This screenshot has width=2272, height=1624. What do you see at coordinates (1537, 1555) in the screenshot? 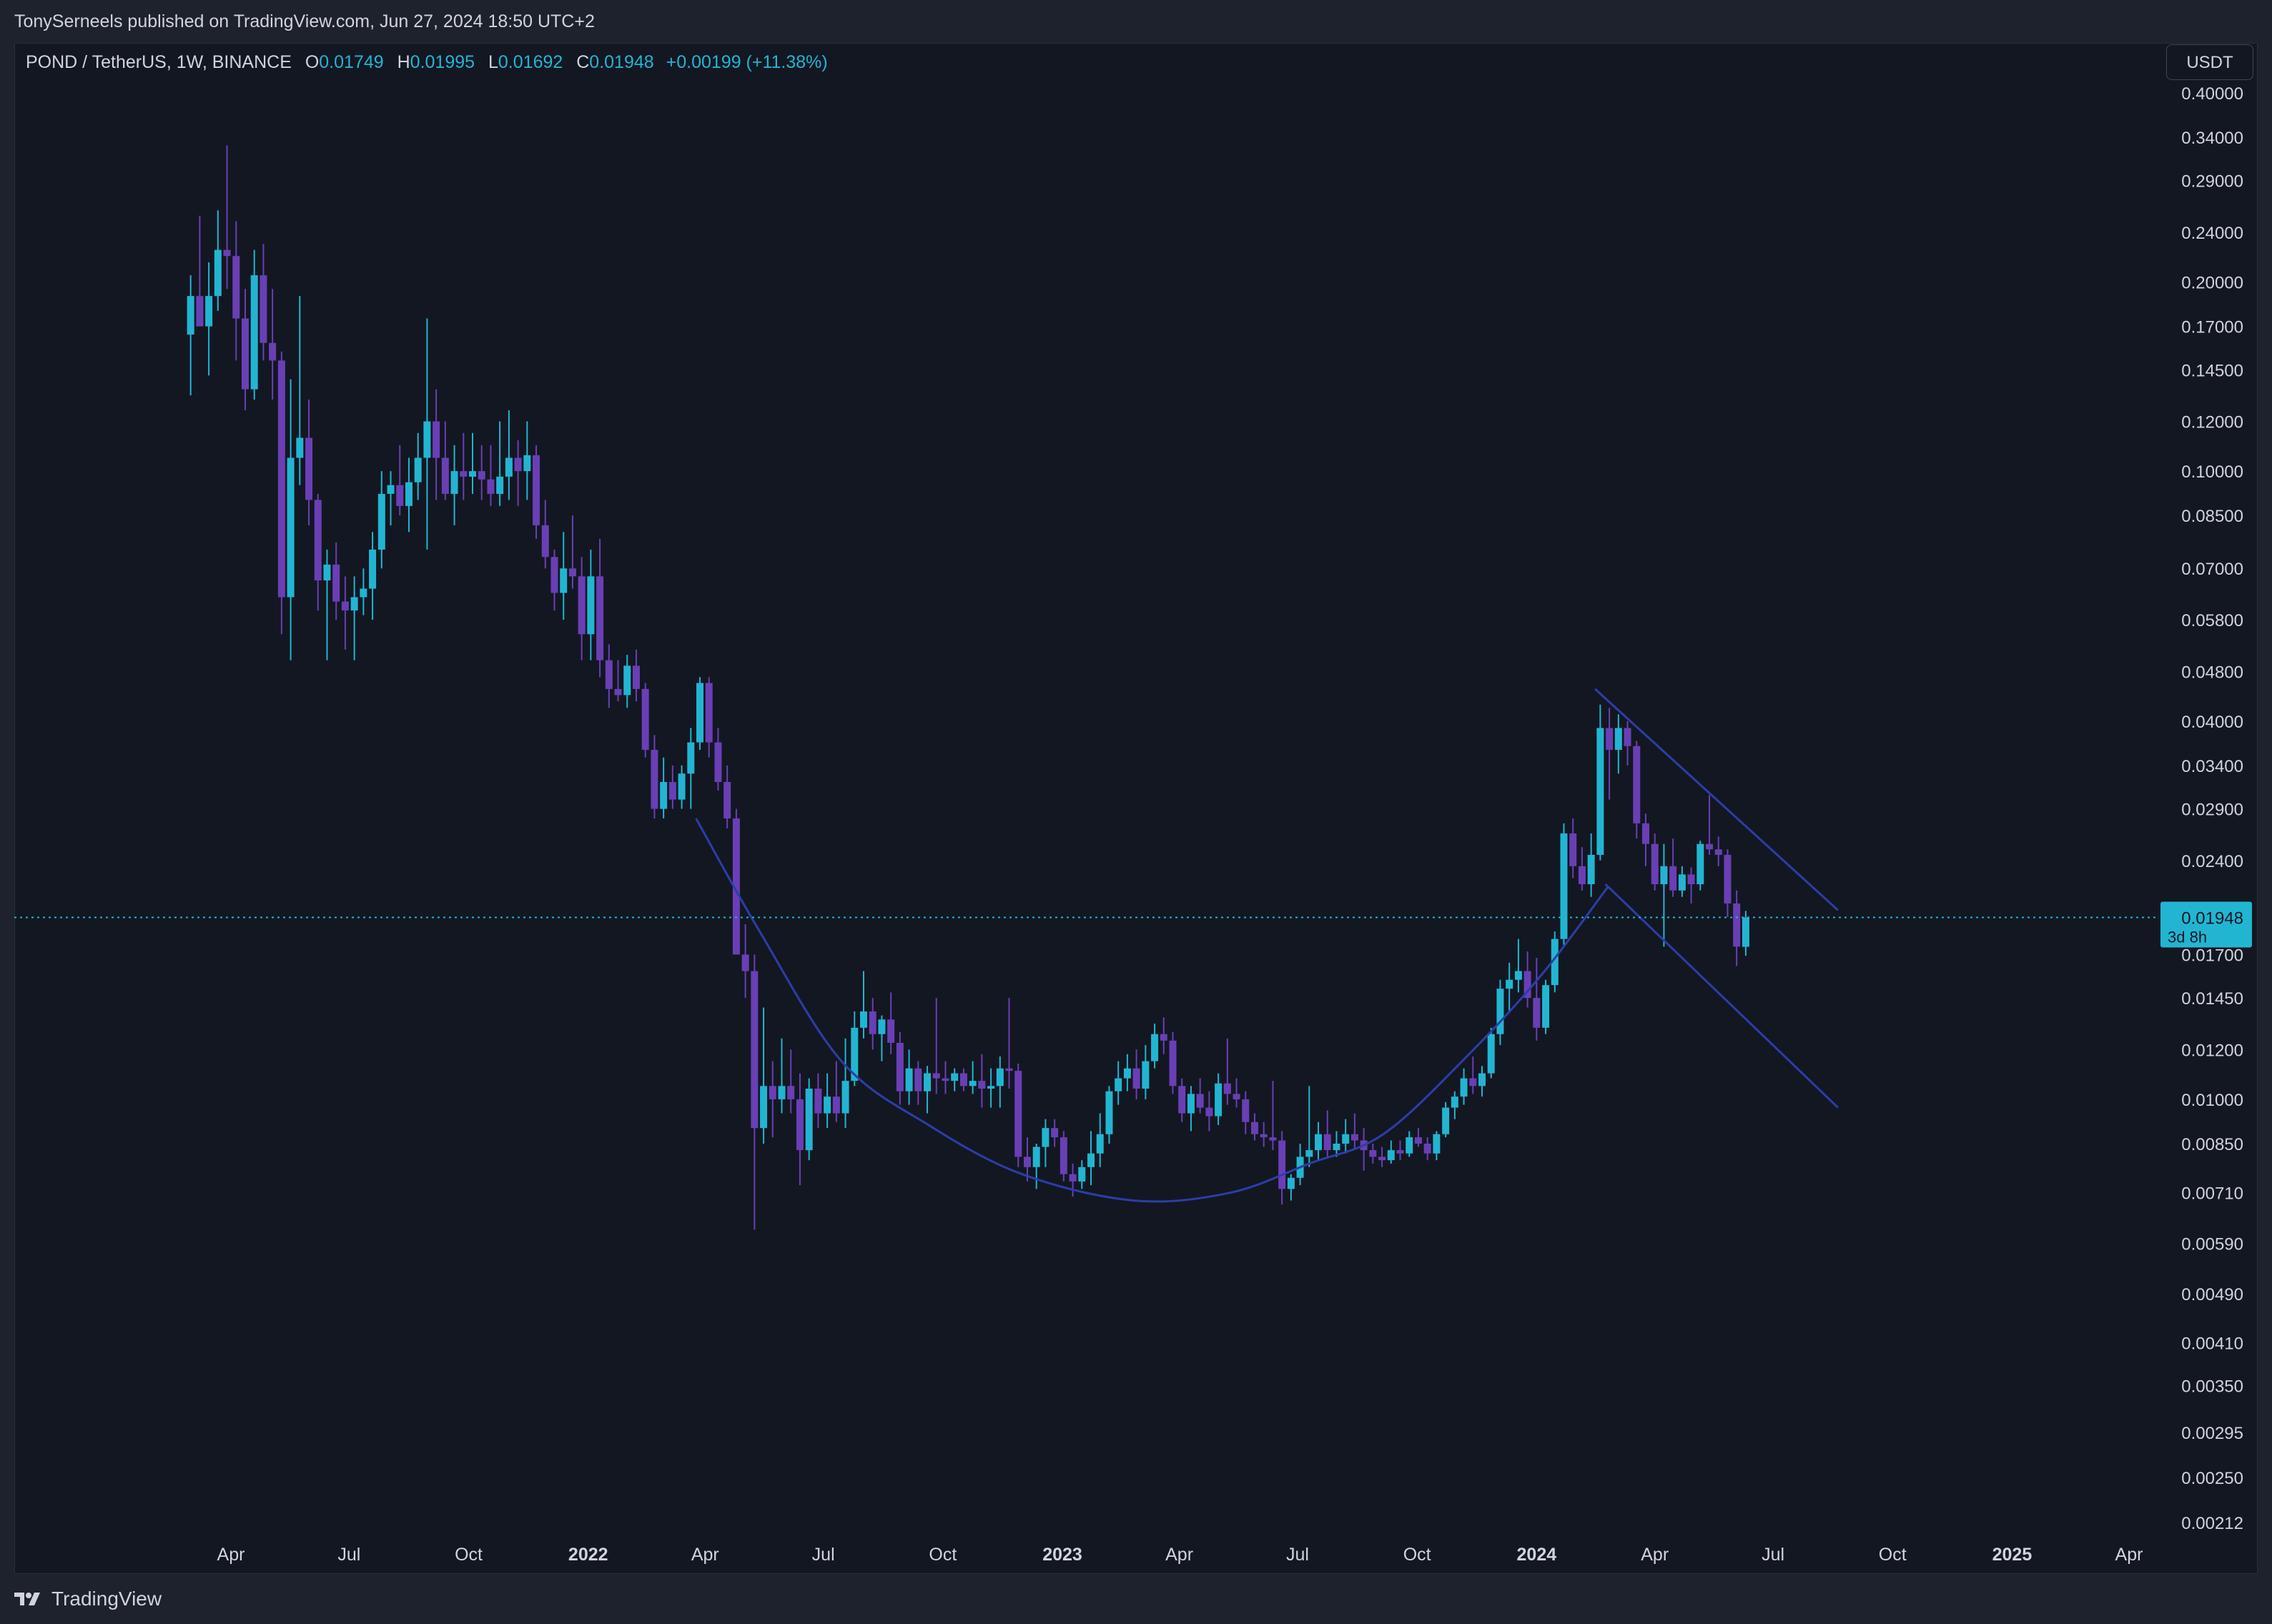
I see `x-axis-tick-label: 2024` at bounding box center [1537, 1555].